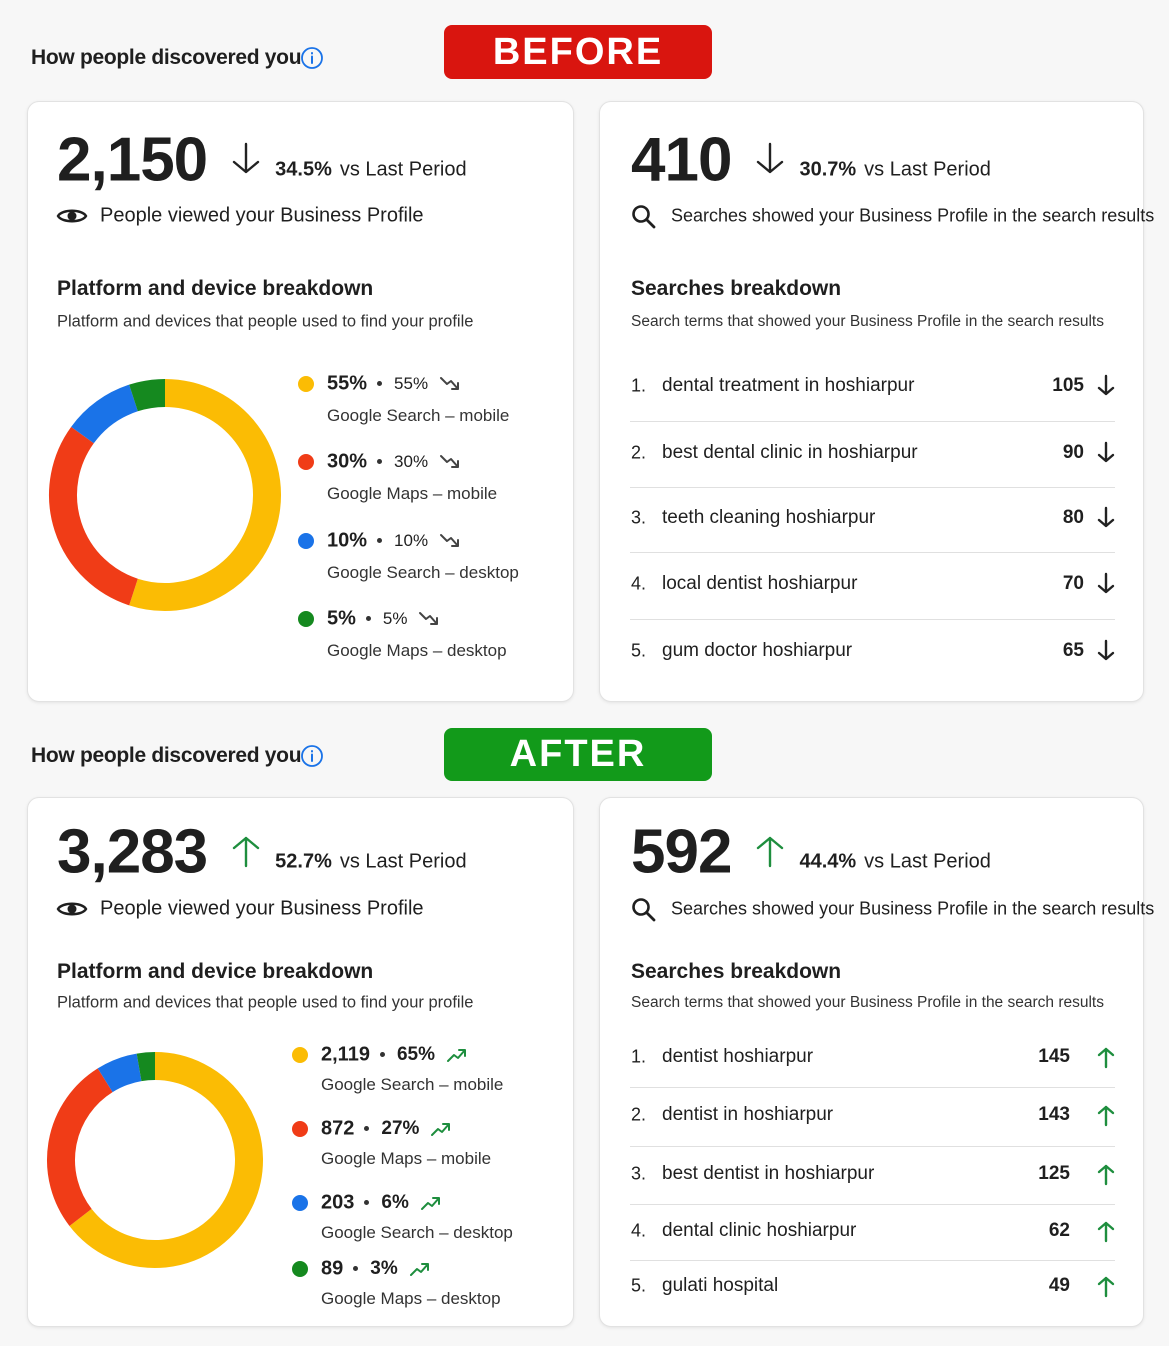 This screenshot has height=1346, width=1169. What do you see at coordinates (338, 1202) in the screenshot?
I see `legend-value: 203` at bounding box center [338, 1202].